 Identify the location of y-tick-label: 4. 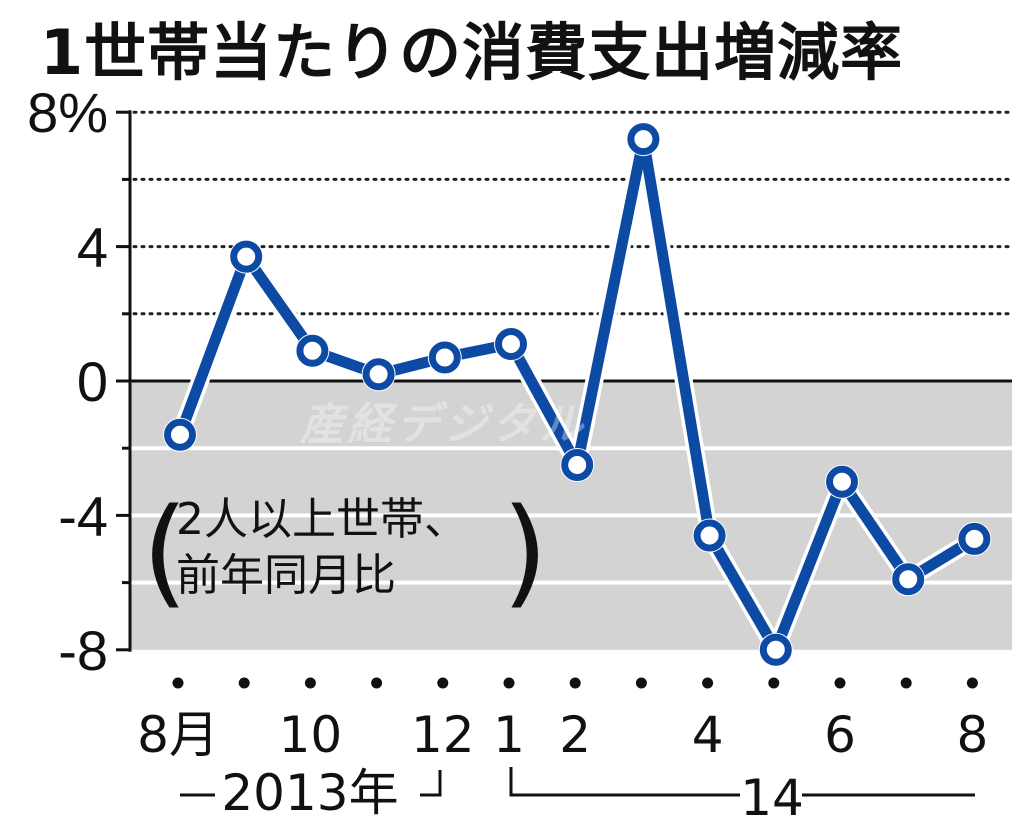
(92, 247).